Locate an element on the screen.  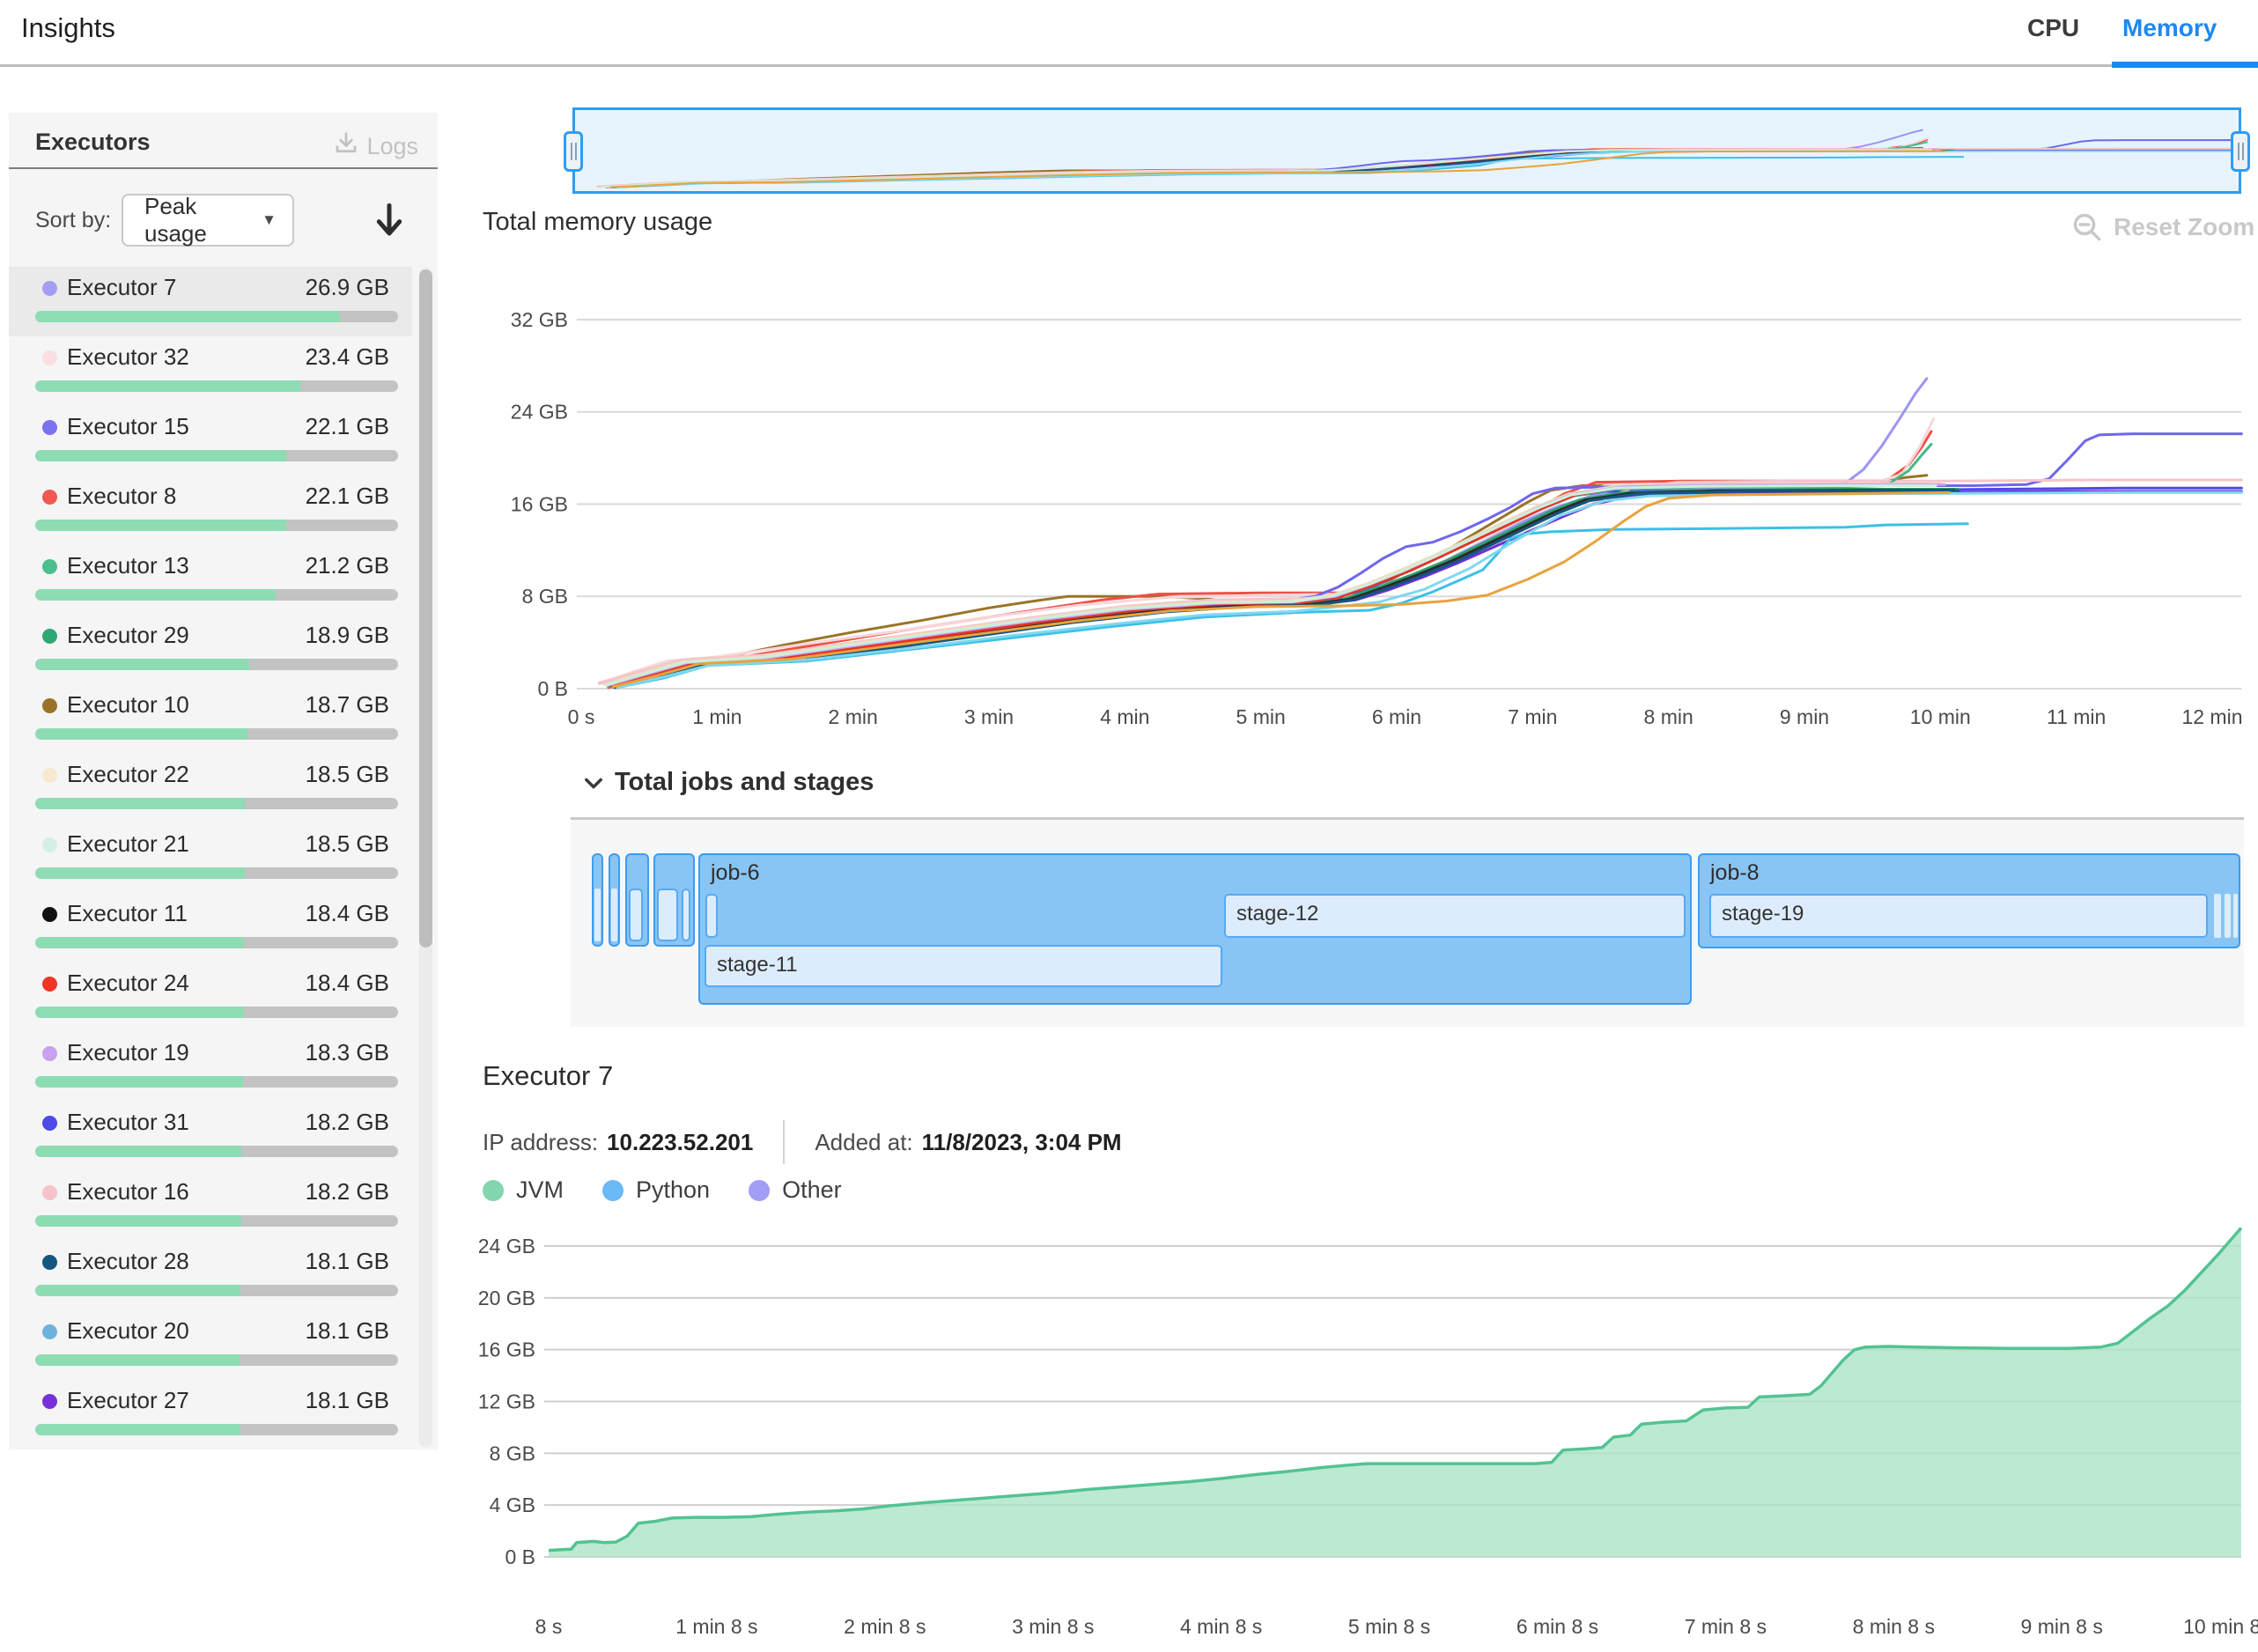
x-axis-tick-label: 3 min is located at coordinates (989, 716).